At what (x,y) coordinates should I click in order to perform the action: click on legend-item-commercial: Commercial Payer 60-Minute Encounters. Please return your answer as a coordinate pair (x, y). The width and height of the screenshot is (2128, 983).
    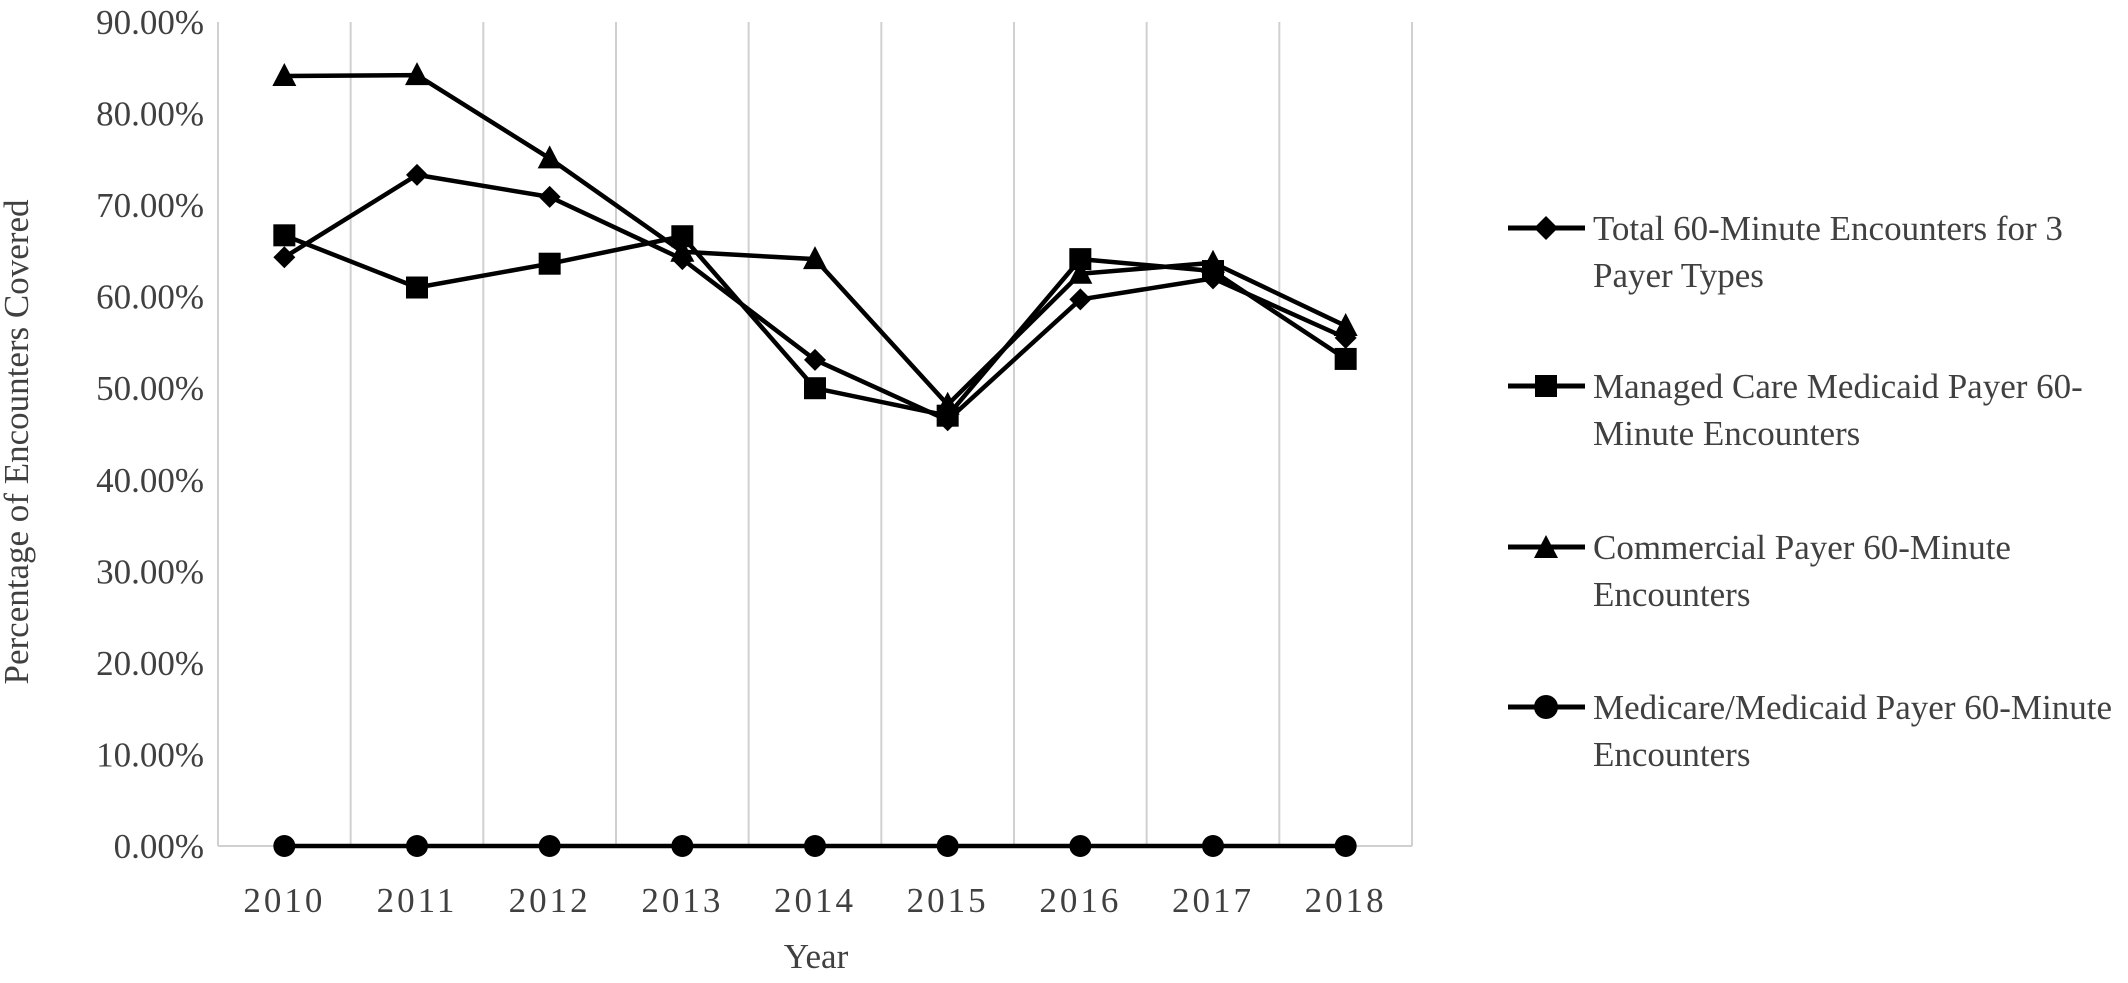
    Looking at the image, I should click on (1814, 579).